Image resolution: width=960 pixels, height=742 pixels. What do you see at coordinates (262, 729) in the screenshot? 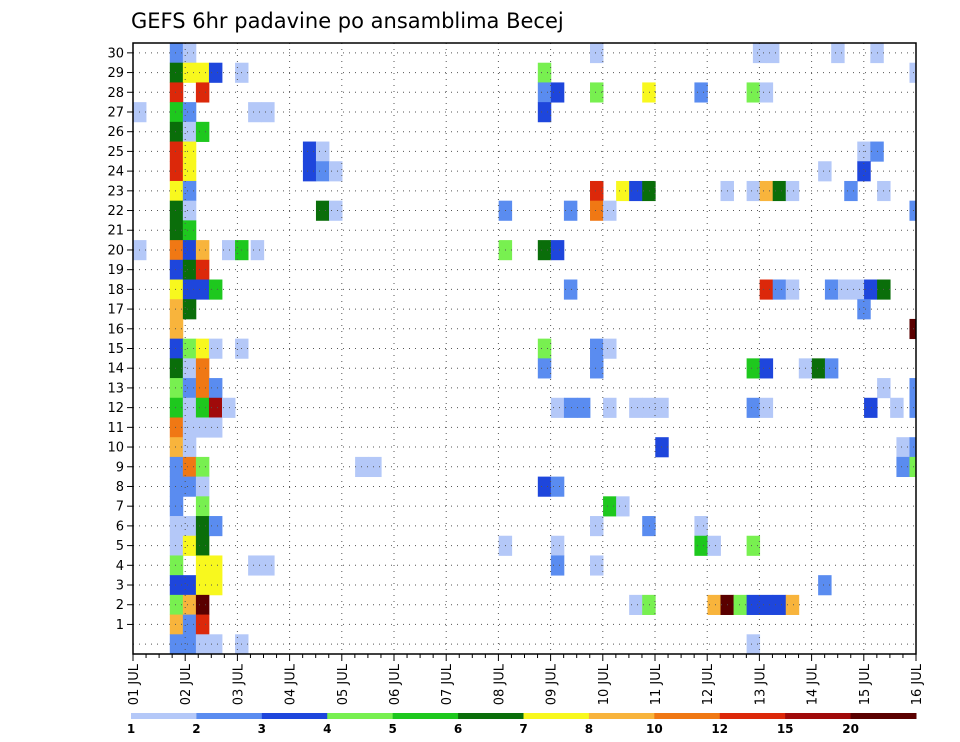
I see `colorbar-label: 3` at bounding box center [262, 729].